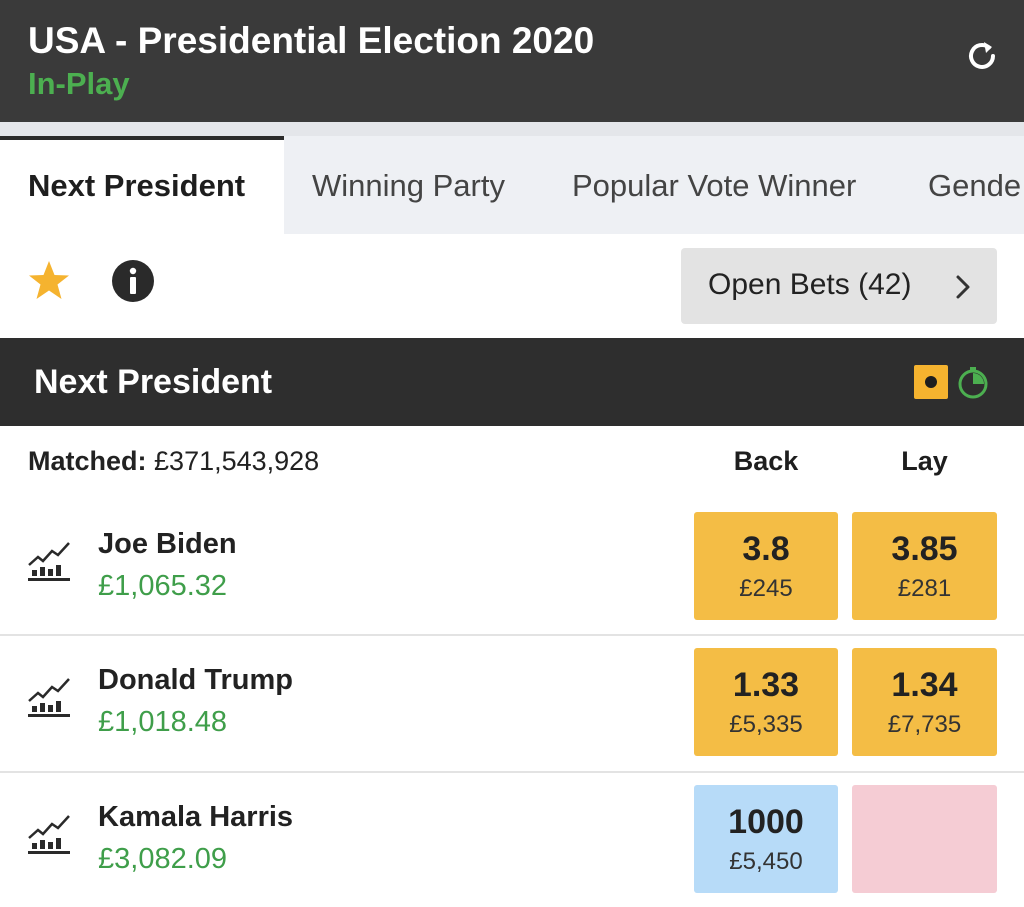 The height and width of the screenshot is (907, 1024). Describe the element at coordinates (237, 461) in the screenshot. I see `matched-value: £371,543,928` at that location.